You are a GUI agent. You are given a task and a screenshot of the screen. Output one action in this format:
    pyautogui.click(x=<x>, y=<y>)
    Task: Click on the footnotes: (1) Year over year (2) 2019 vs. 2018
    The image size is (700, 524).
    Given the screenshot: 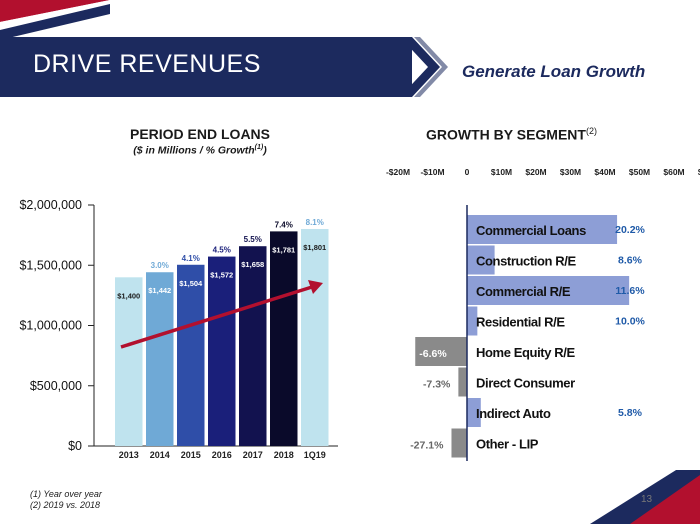 What is the action you would take?
    pyautogui.click(x=66, y=500)
    